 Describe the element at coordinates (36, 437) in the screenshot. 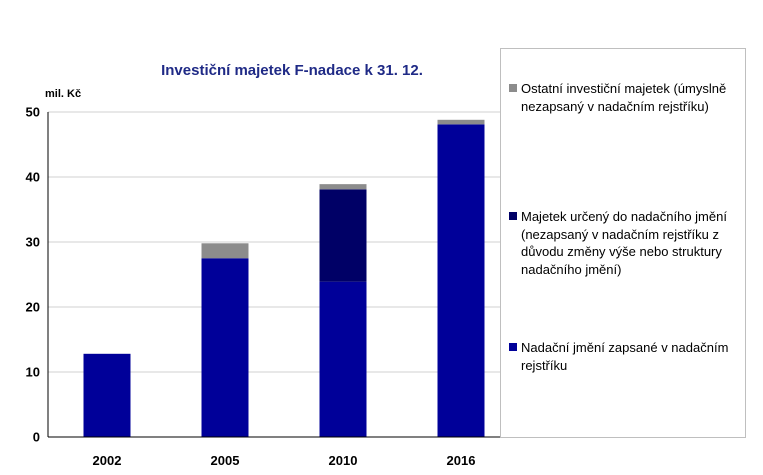

I see `y-tick-label: 0` at that location.